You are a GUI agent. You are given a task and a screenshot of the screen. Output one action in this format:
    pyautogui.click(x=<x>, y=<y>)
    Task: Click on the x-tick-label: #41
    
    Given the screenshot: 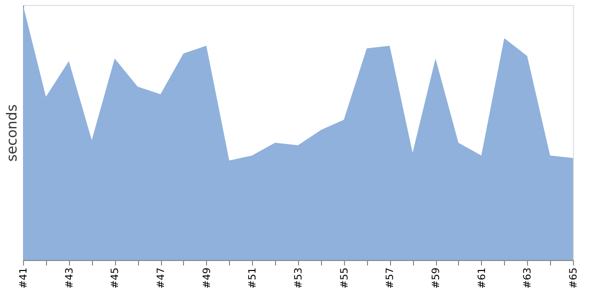 What is the action you would take?
    pyautogui.click(x=24, y=278)
    